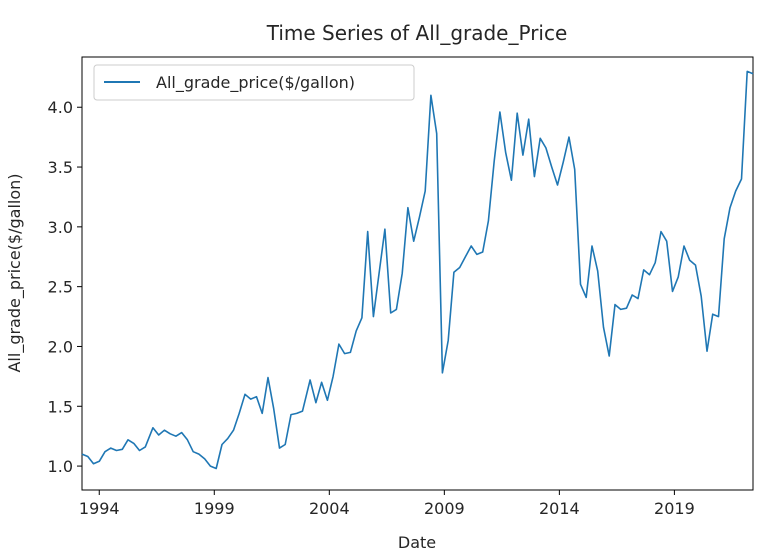 The height and width of the screenshot is (560, 775). Describe the element at coordinates (60, 227) in the screenshot. I see `y-tick-label: 3.0` at that location.